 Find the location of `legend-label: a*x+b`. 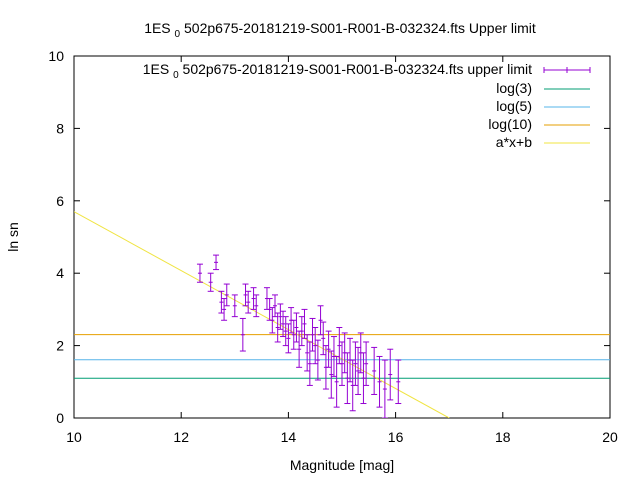

legend-label: a*x+b is located at coordinates (514, 142).